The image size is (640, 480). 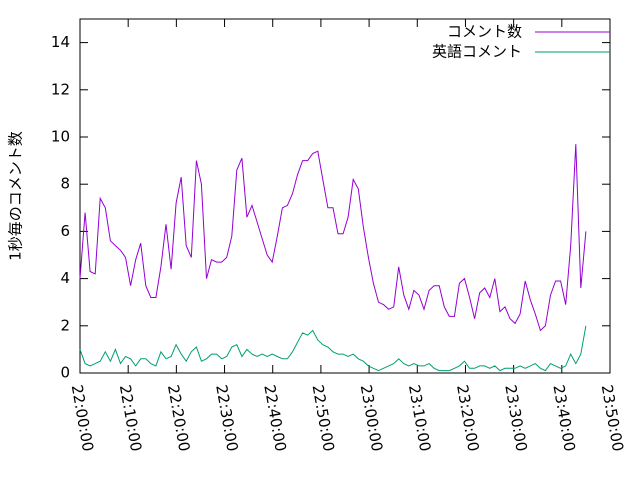 I want to click on legend-label: コメント数, so click(x=484, y=32).